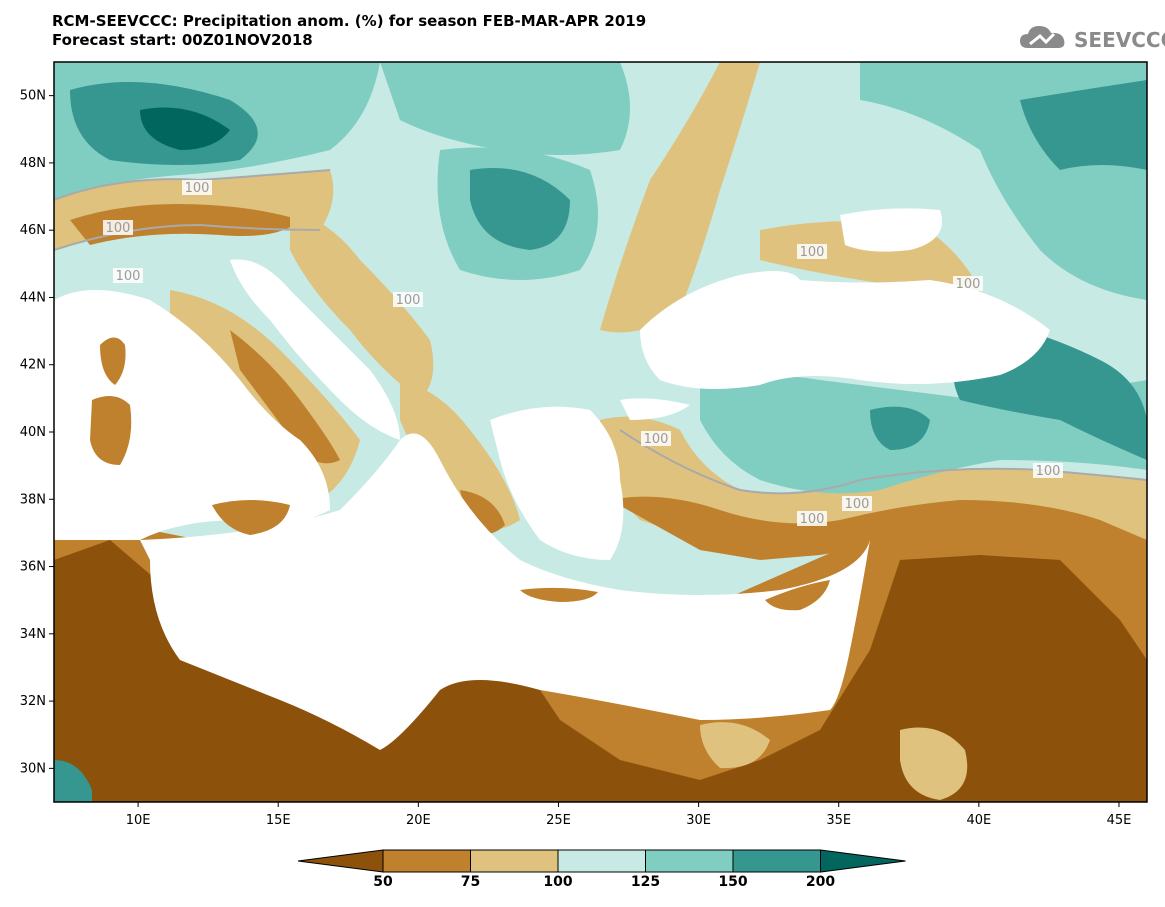 The height and width of the screenshot is (907, 1165). Describe the element at coordinates (1119, 40) in the screenshot. I see `logo-text: SEEVCCC` at that location.